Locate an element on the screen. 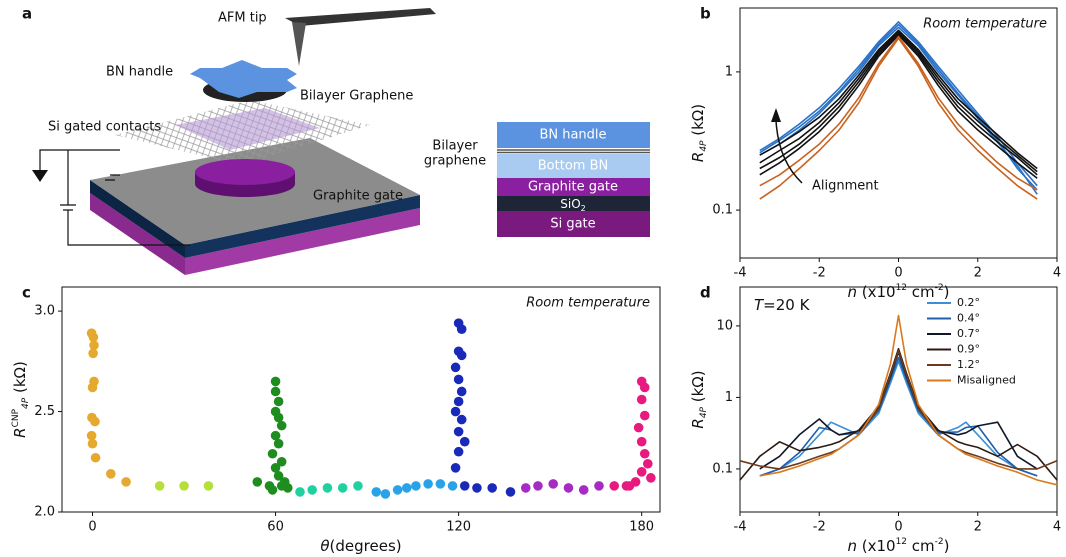 The width and height of the screenshot is (1066, 557). panel-label: b is located at coordinates (705, 14).